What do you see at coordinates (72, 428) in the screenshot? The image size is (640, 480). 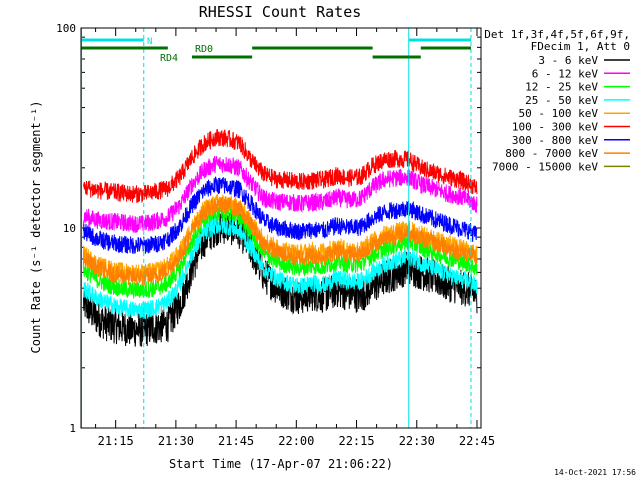 I see `y-tick-label-1: 1` at bounding box center [72, 428].